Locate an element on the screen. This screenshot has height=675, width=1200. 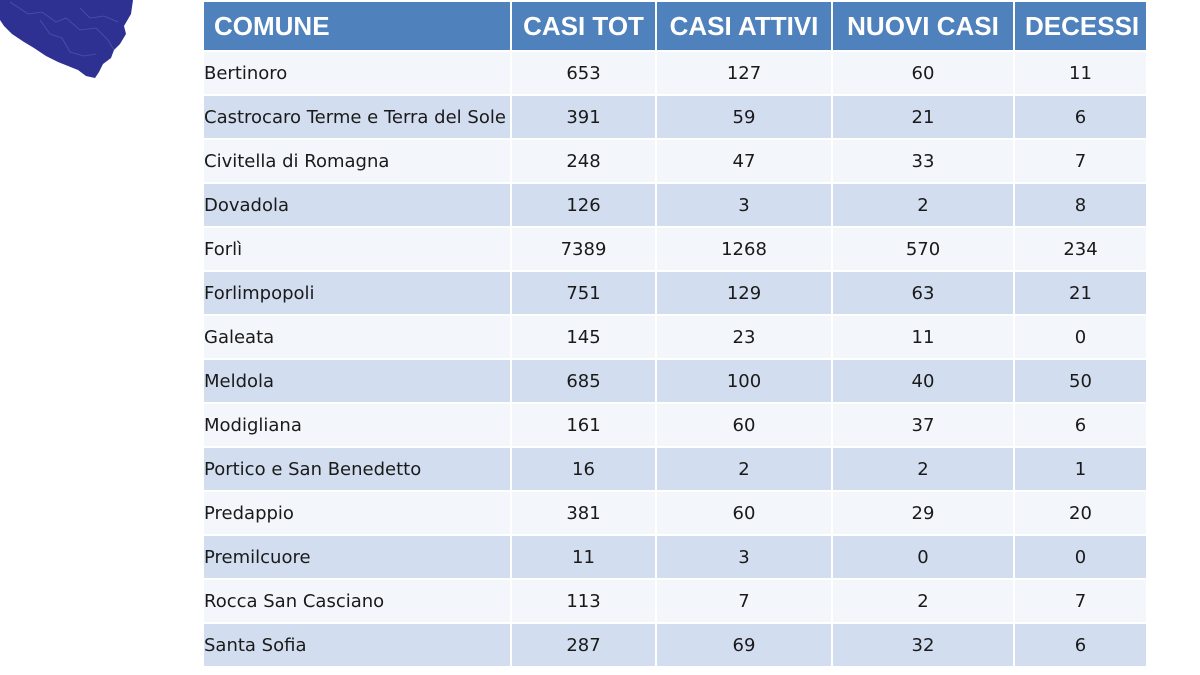
table-row: Premilcuore 11 3 0 0 is located at coordinates (675, 557).